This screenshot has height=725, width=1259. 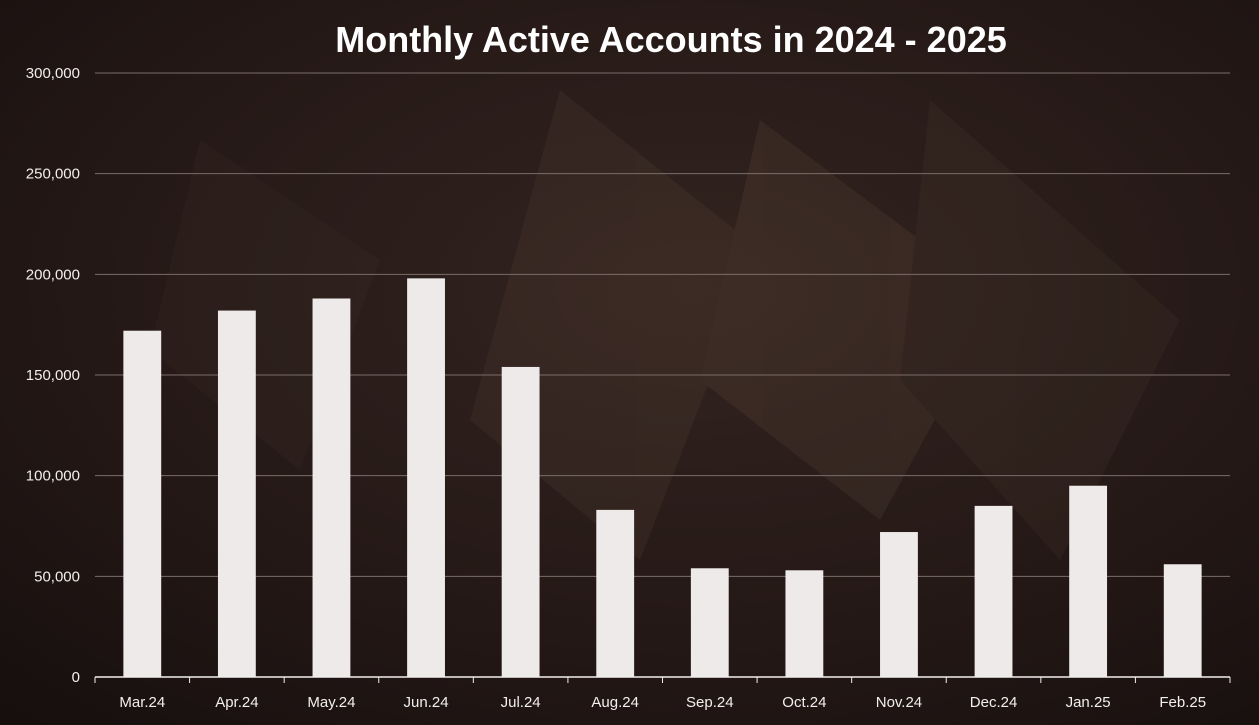 What do you see at coordinates (899, 702) in the screenshot?
I see `x-tick-label: Nov.24` at bounding box center [899, 702].